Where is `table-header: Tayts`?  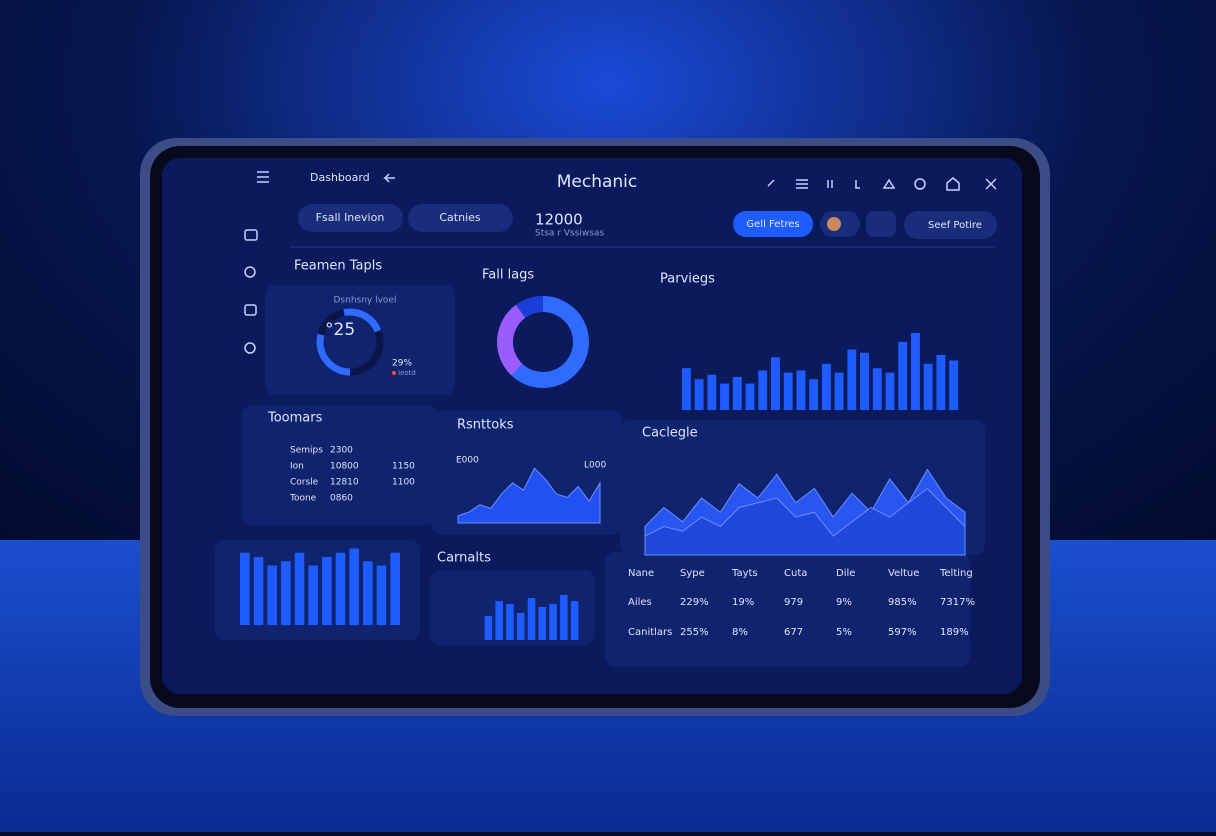
table-header: Tayts is located at coordinates (744, 573).